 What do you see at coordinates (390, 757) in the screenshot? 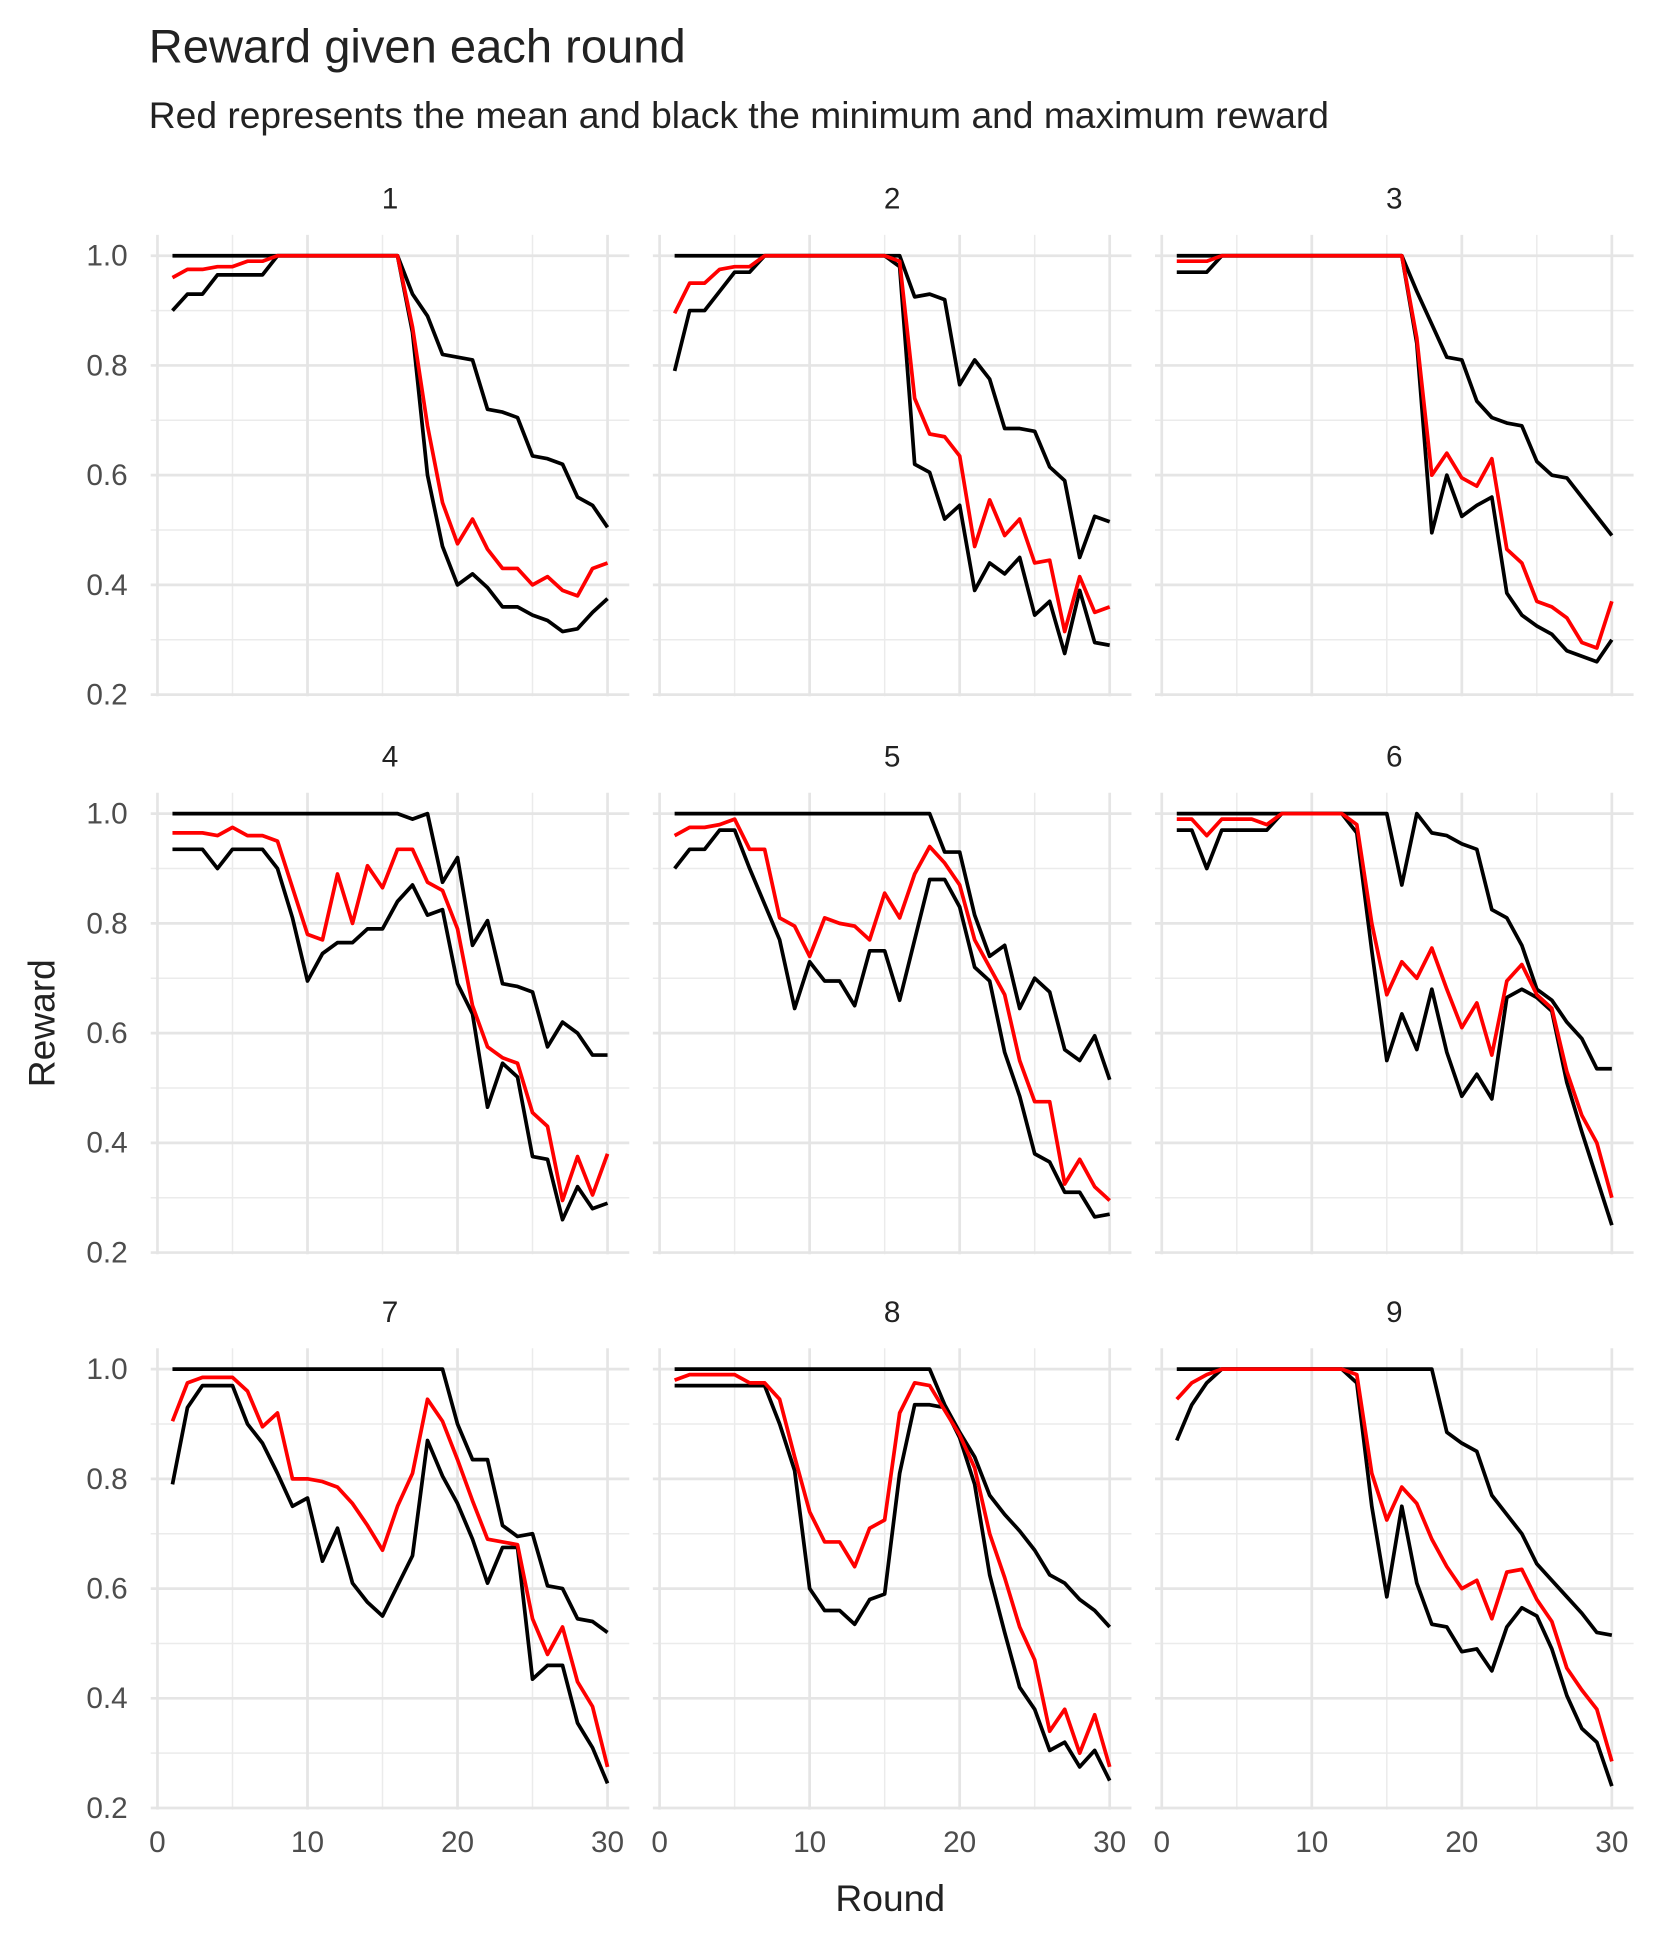
I see `panel-title: 4` at bounding box center [390, 757].